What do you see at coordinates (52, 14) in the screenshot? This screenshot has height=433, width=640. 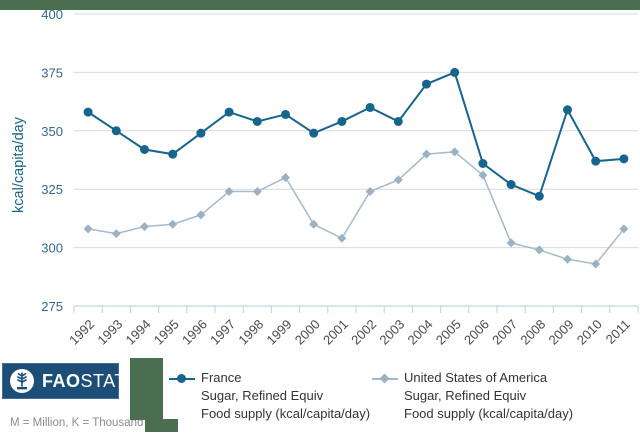 I see `y-tick-label: 400` at bounding box center [52, 14].